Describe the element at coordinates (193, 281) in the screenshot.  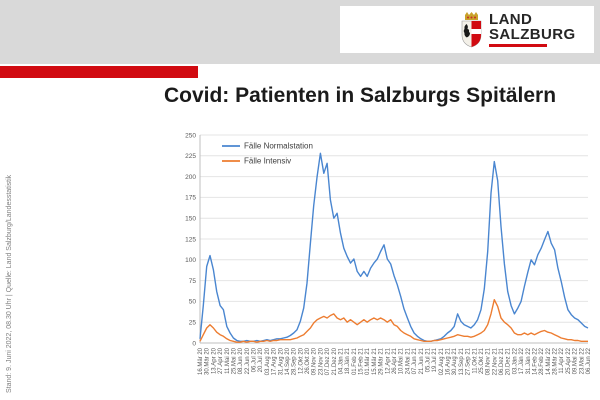
I see `svg-text: 75` at that location.